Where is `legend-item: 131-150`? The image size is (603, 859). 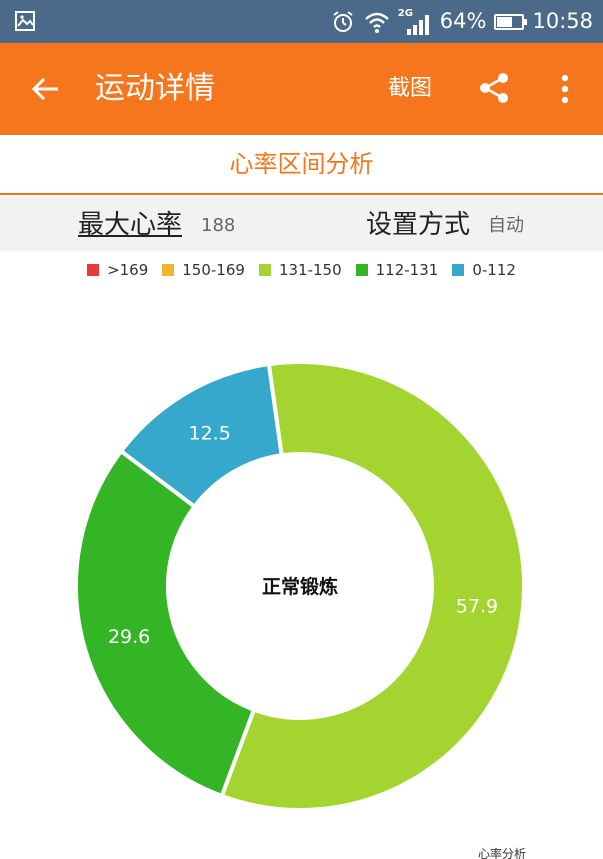
legend-item: 131-150 is located at coordinates (300, 270).